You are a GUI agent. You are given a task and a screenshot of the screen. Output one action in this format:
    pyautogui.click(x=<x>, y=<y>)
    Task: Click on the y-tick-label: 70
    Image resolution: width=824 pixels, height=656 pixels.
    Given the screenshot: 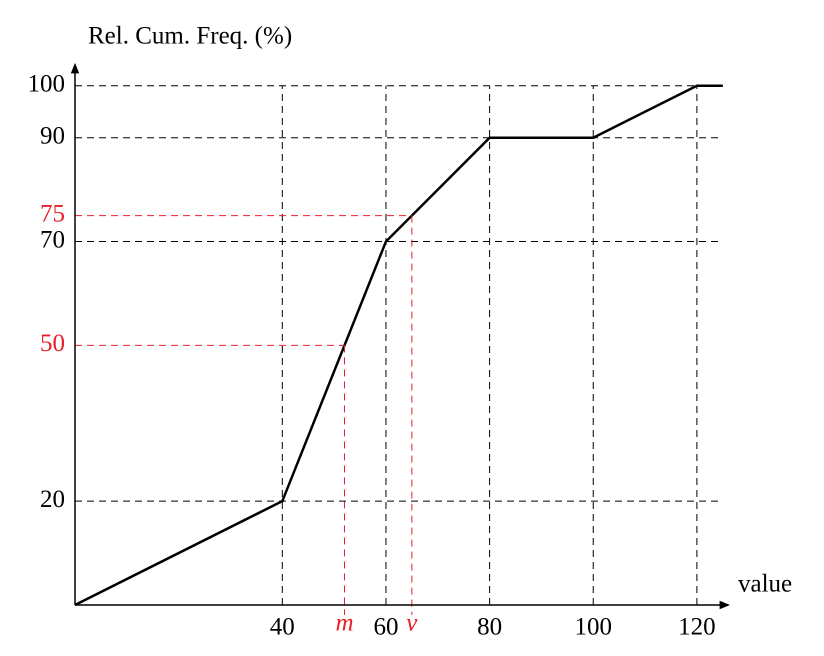 What is the action you would take?
    pyautogui.click(x=52, y=239)
    